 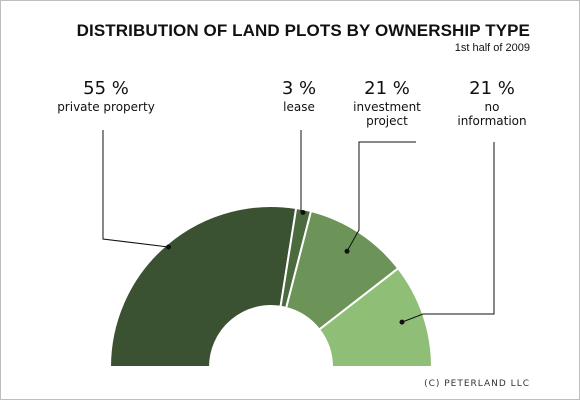 I want to click on copyright-notice: (C) PETERLAND LLC, so click(x=477, y=384).